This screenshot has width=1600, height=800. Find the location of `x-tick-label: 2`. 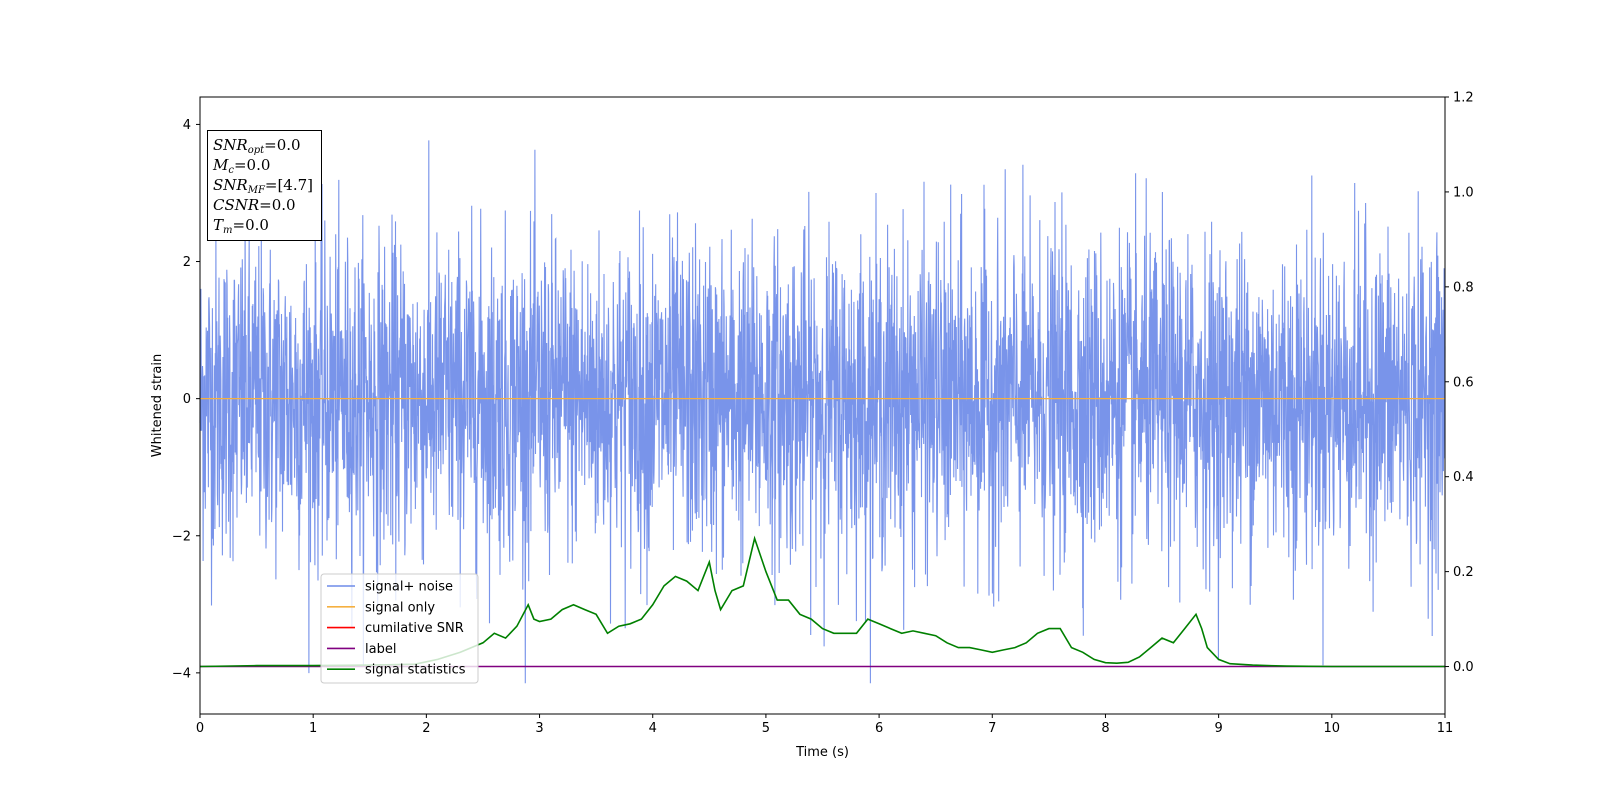

x-tick-label: 2 is located at coordinates (426, 728).